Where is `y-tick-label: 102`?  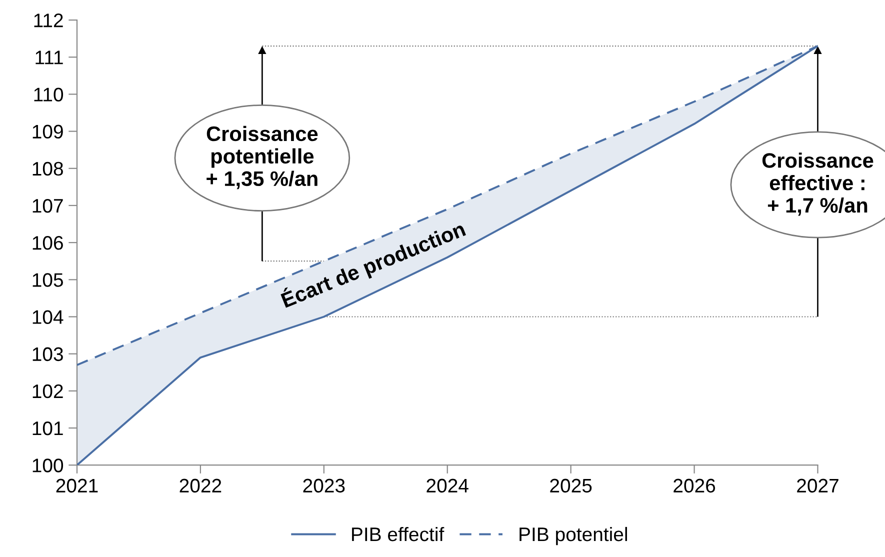 y-tick-label: 102 is located at coordinates (47, 391).